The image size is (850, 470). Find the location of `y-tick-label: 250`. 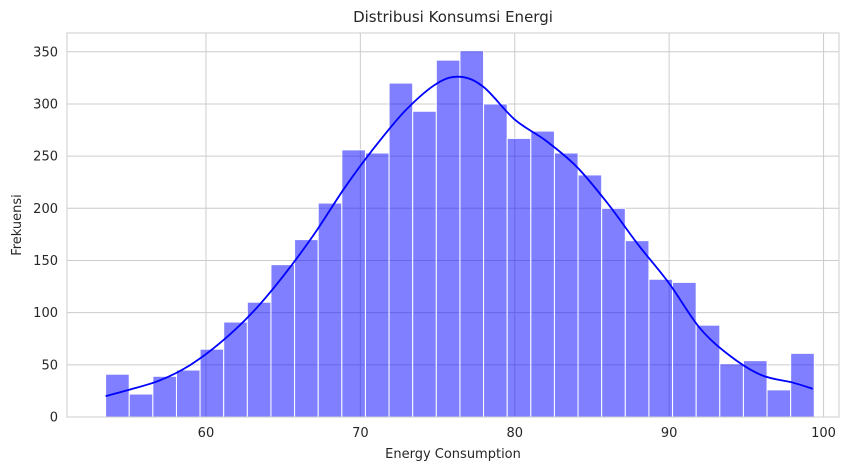

y-tick-label: 250 is located at coordinates (45, 157).